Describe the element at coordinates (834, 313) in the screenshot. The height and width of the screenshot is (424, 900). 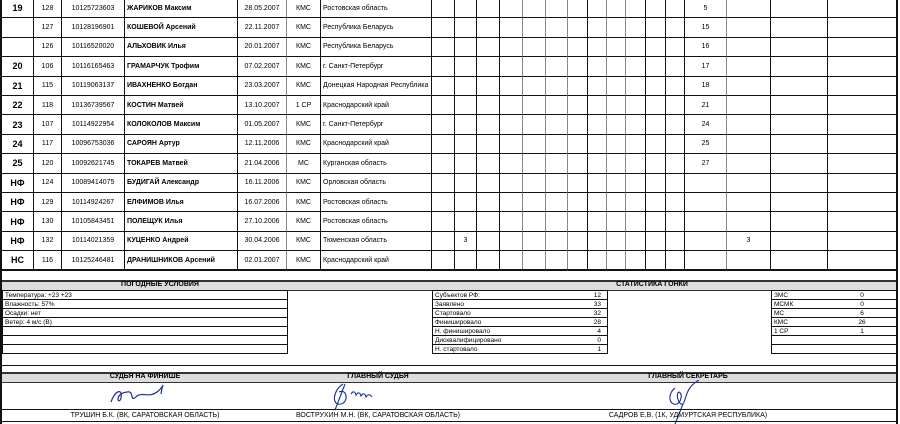
I see `ranks-row: МС 6` at that location.